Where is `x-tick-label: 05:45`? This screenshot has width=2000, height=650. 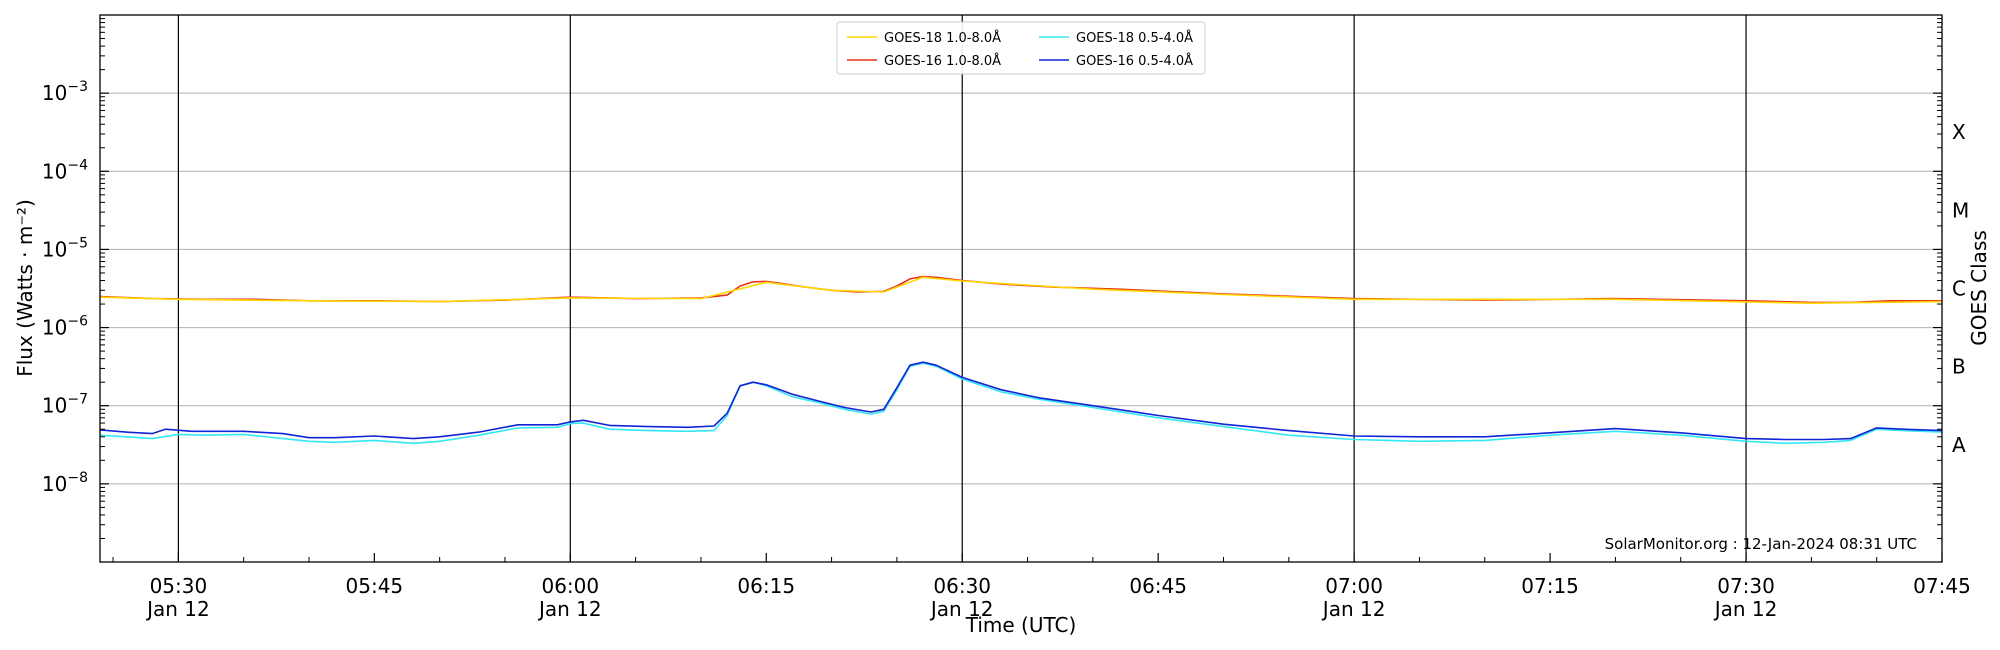
x-tick-label: 05:45 is located at coordinates (375, 586).